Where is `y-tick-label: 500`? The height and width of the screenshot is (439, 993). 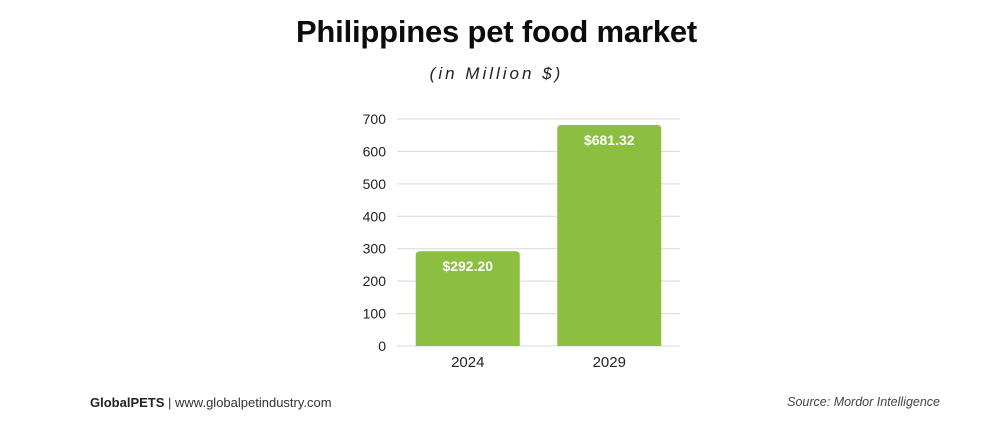
y-tick-label: 500 is located at coordinates (375, 184).